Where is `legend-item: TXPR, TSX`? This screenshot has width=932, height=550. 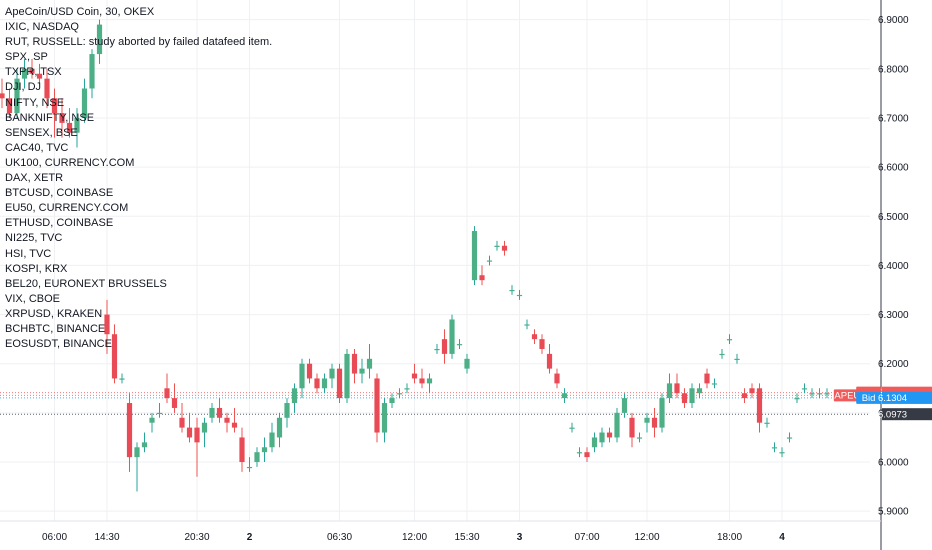
legend-item: TXPR, TSX is located at coordinates (33, 72).